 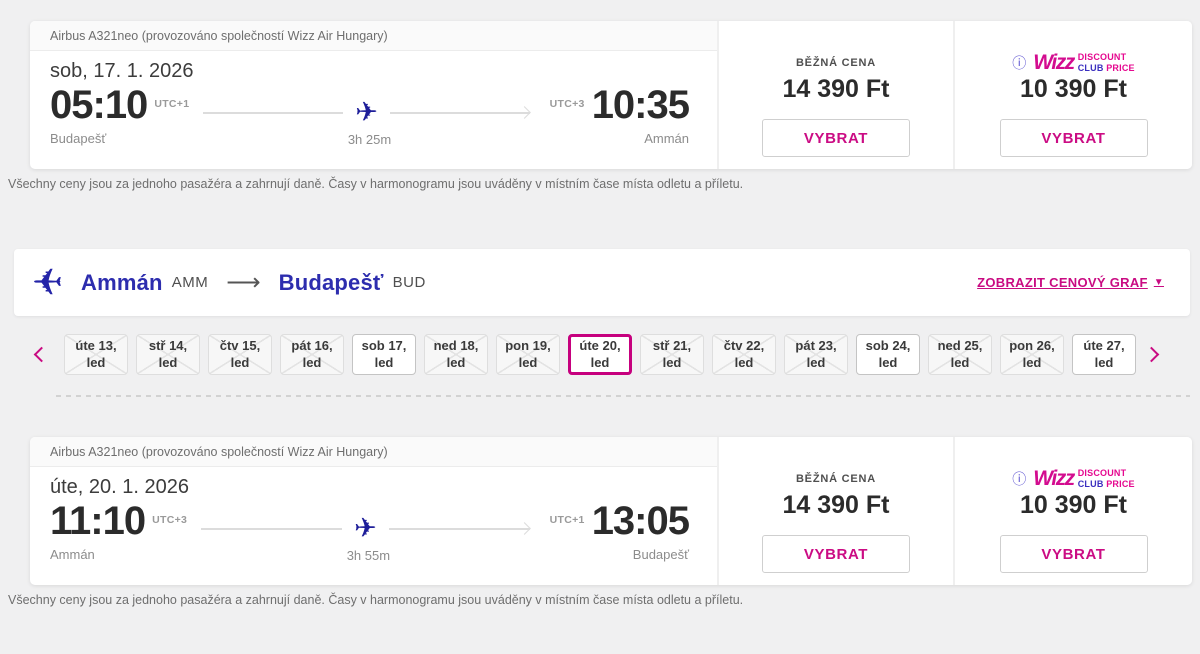 I want to click on flight-timeline: 05:10 UTC+1 Budapešť ✈ 3h 25m UTC+3, so click(x=370, y=115).